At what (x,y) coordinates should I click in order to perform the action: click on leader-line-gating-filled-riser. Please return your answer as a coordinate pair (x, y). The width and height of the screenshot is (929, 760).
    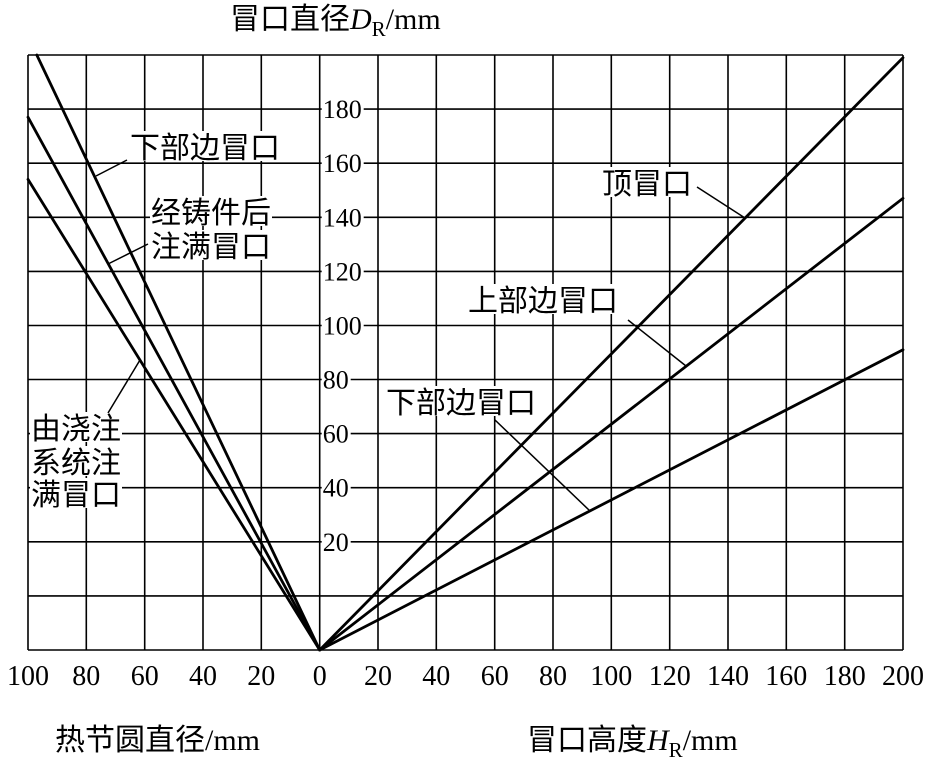
    Looking at the image, I should click on (124, 386).